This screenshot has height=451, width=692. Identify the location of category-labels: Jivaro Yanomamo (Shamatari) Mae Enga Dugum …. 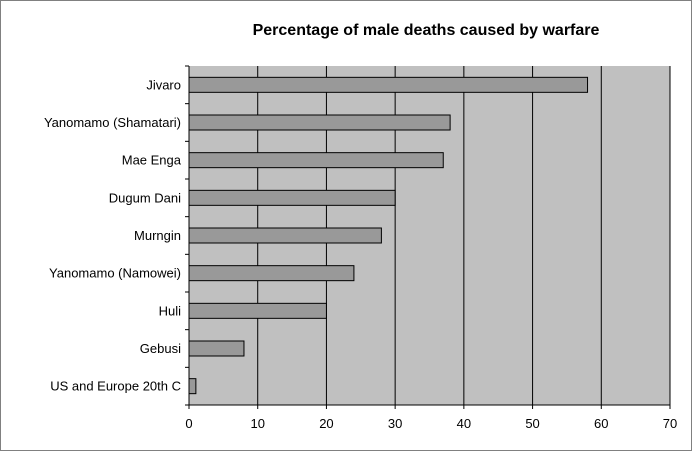
(113, 235).